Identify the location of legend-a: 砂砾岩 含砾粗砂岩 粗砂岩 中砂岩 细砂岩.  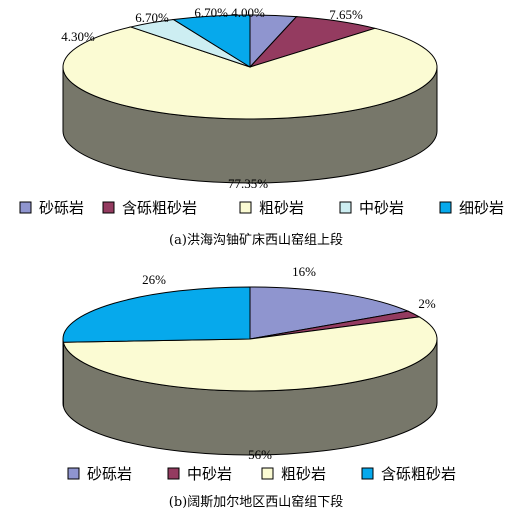
(261, 208).